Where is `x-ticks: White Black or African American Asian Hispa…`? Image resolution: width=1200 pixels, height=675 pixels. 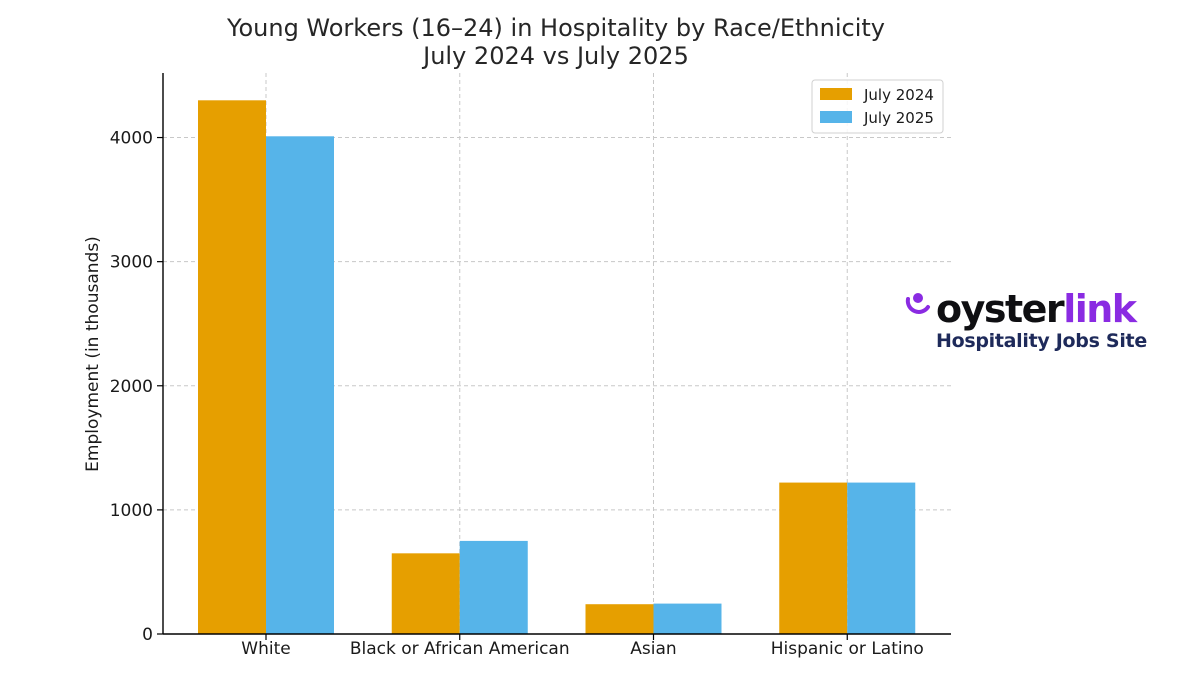
x-ticks: White Black or African American Asian Hispa… is located at coordinates (582, 646).